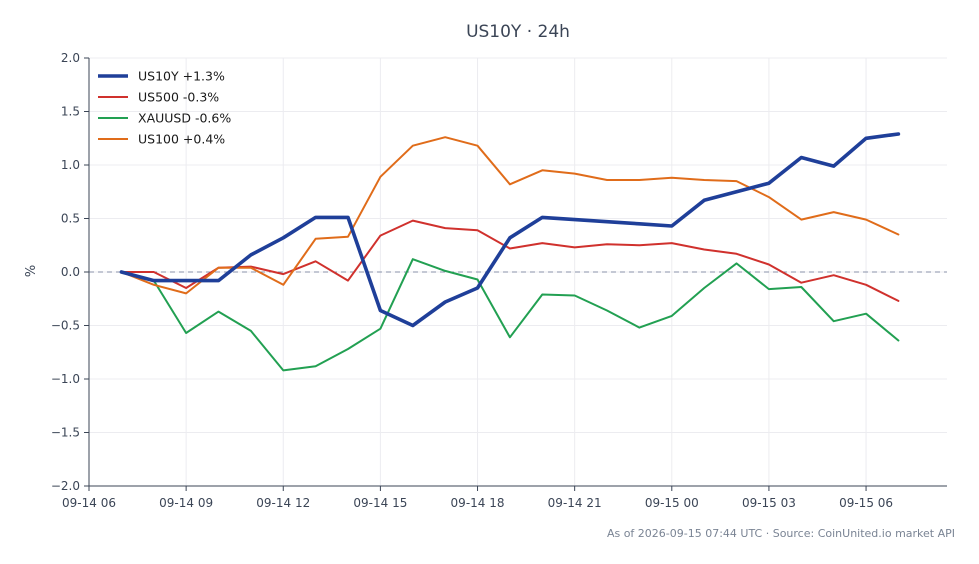 The image size is (979, 564). Describe the element at coordinates (283, 503) in the screenshot. I see `x-tick-label-2: 09-14 12` at that location.